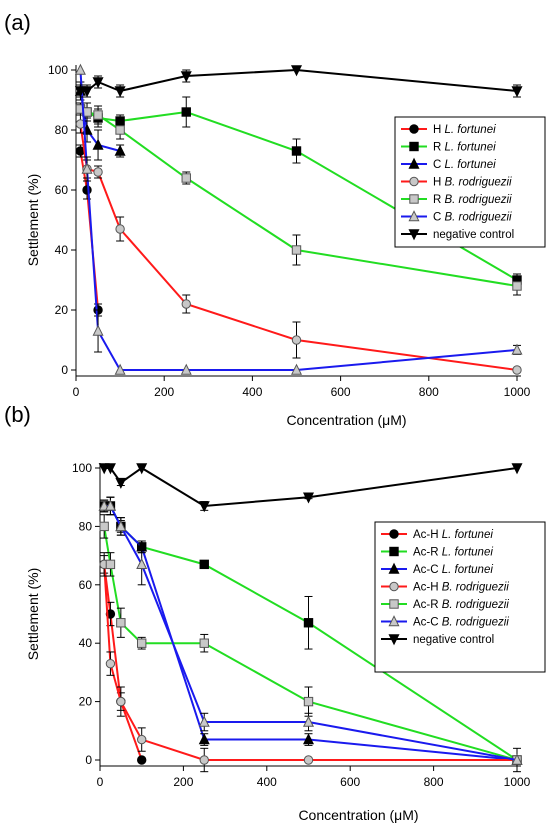 This screenshot has width=550, height=832. What do you see at coordinates (427, 535) in the screenshot?
I see `legend-label-prefix: Ac-H` at bounding box center [427, 535].